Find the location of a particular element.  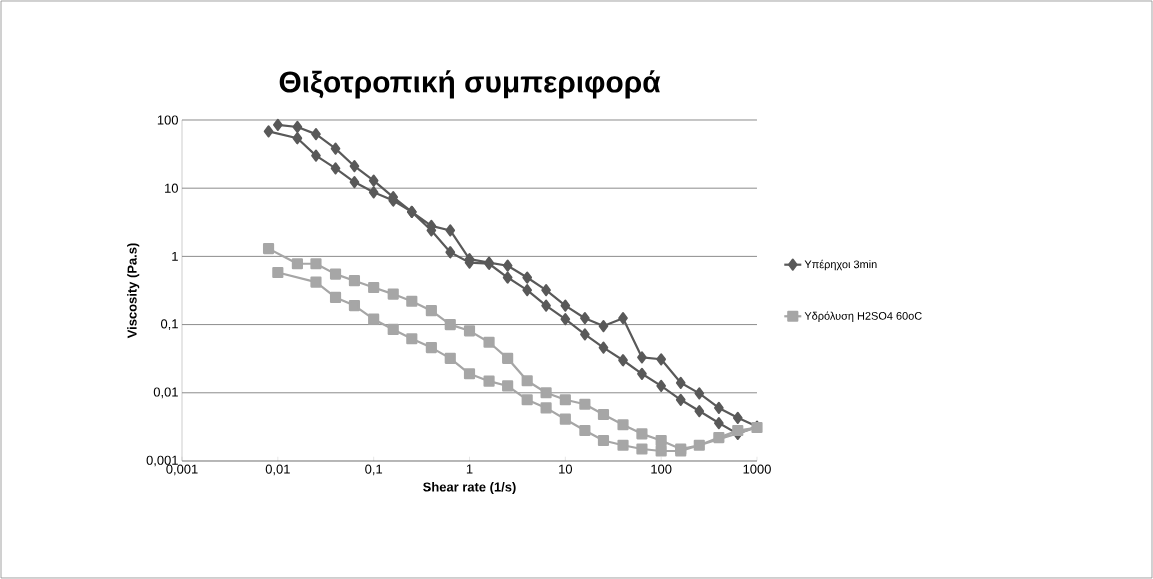

legend-label: Υπέρηχοι 3min is located at coordinates (840, 265).